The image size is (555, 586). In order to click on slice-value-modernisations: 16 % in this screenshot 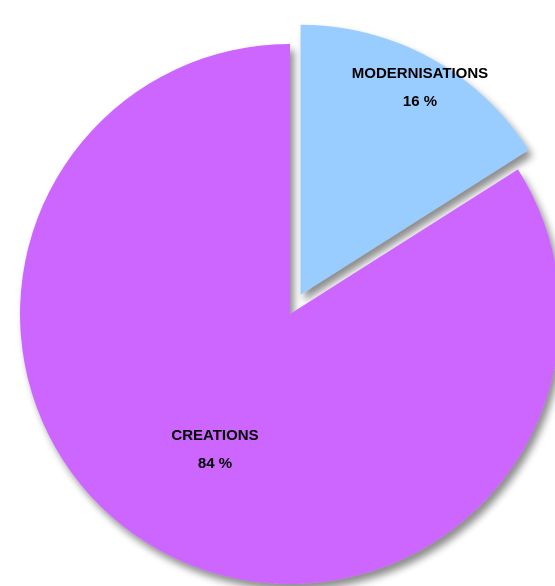, I will do `click(420, 101)`.